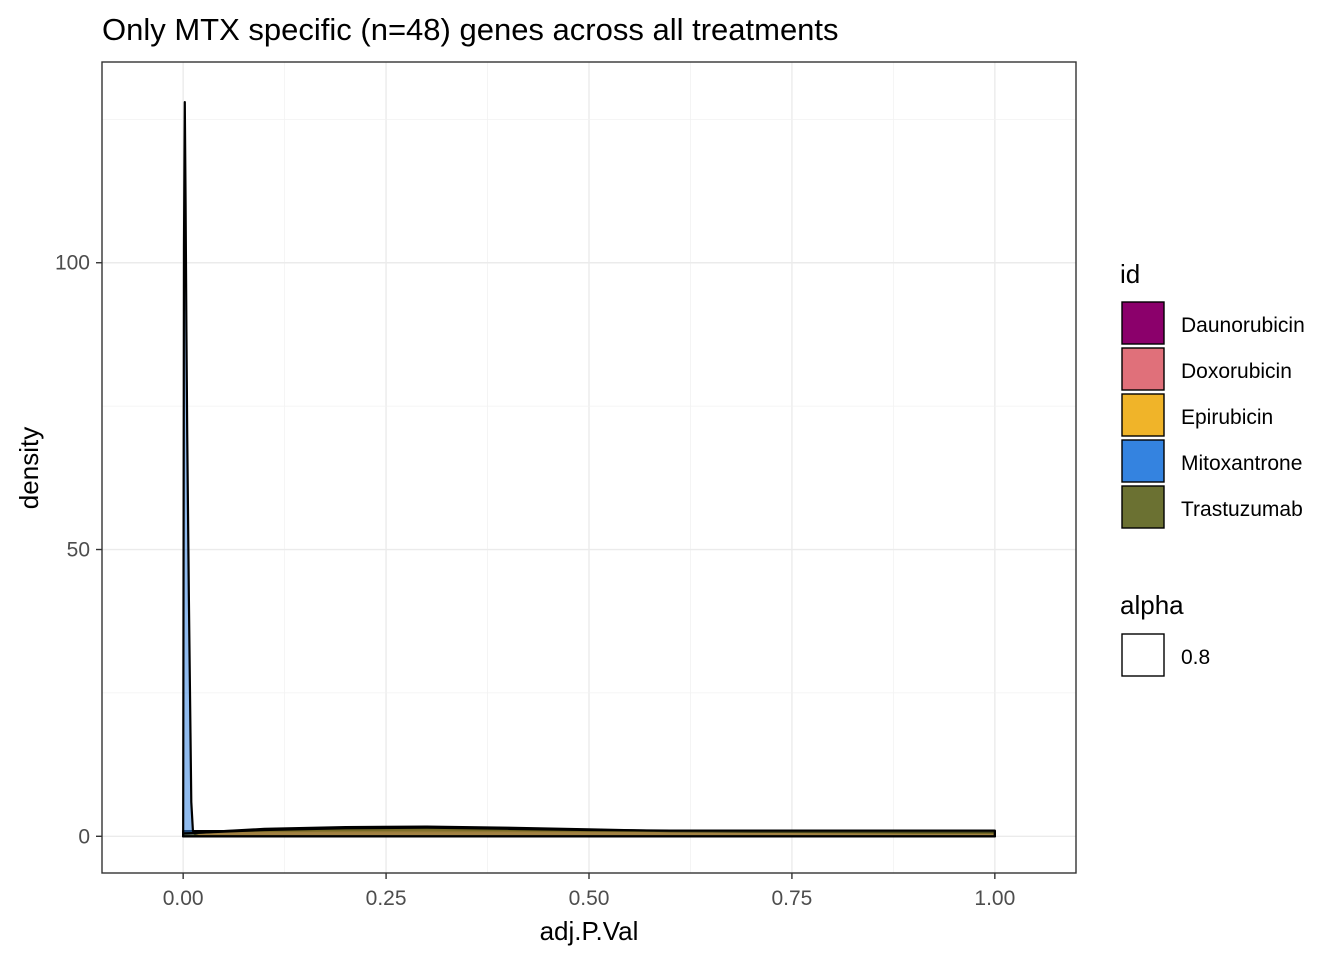 Image resolution: width=1344 pixels, height=965 pixels. What do you see at coordinates (1143, 507) in the screenshot?
I see `legend-key-trastuzumab` at bounding box center [1143, 507].